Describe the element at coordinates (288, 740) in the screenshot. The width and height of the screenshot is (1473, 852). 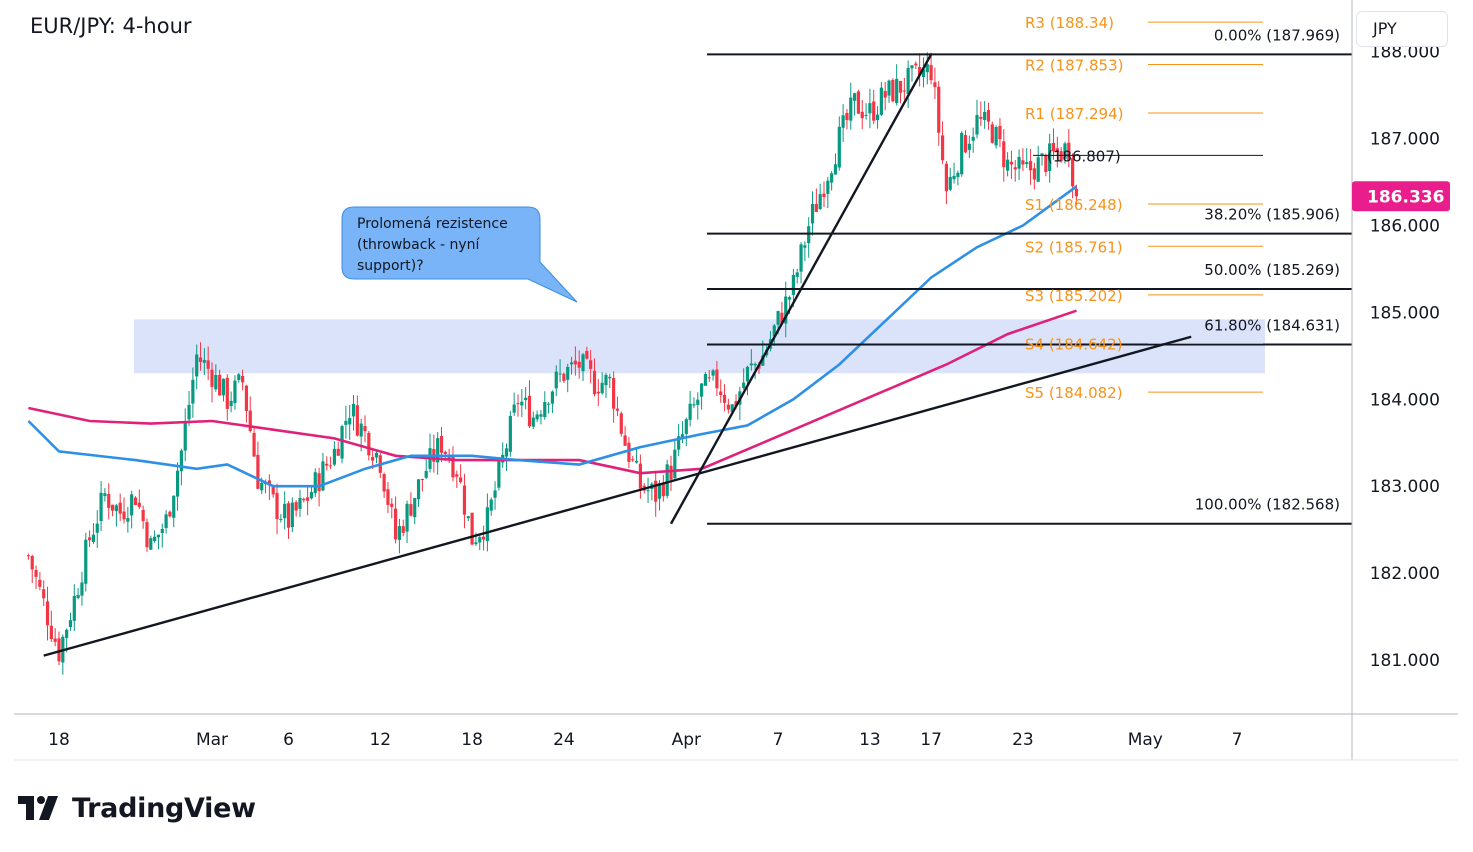
I see `x-tick-label-2: 6` at that location.